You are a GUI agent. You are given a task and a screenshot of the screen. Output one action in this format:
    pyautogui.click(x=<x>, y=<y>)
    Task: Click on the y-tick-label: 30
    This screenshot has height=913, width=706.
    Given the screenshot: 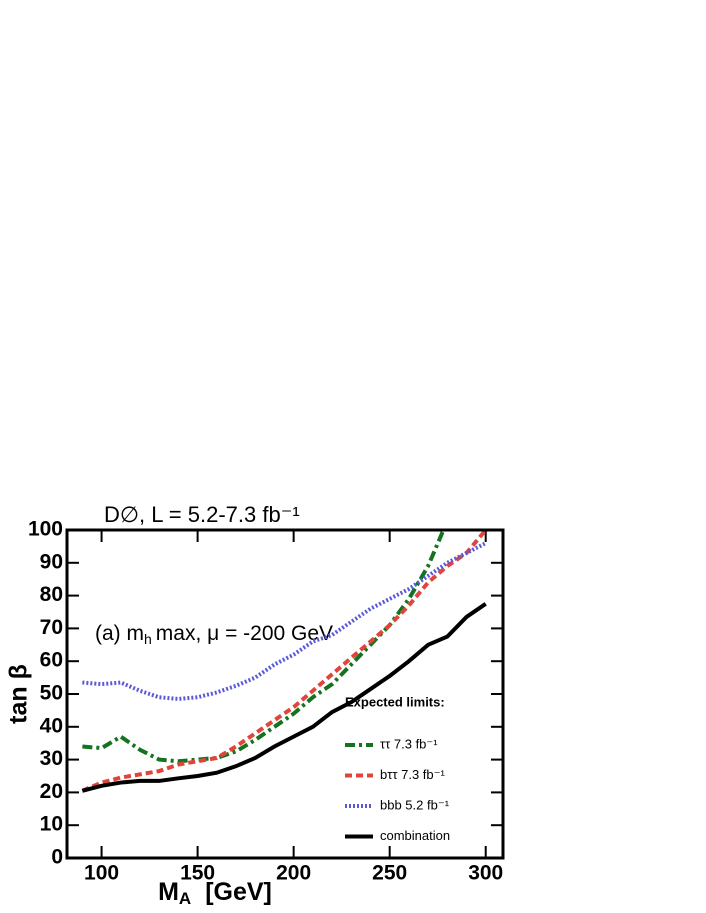 What is the action you would take?
    pyautogui.click(x=51, y=758)
    